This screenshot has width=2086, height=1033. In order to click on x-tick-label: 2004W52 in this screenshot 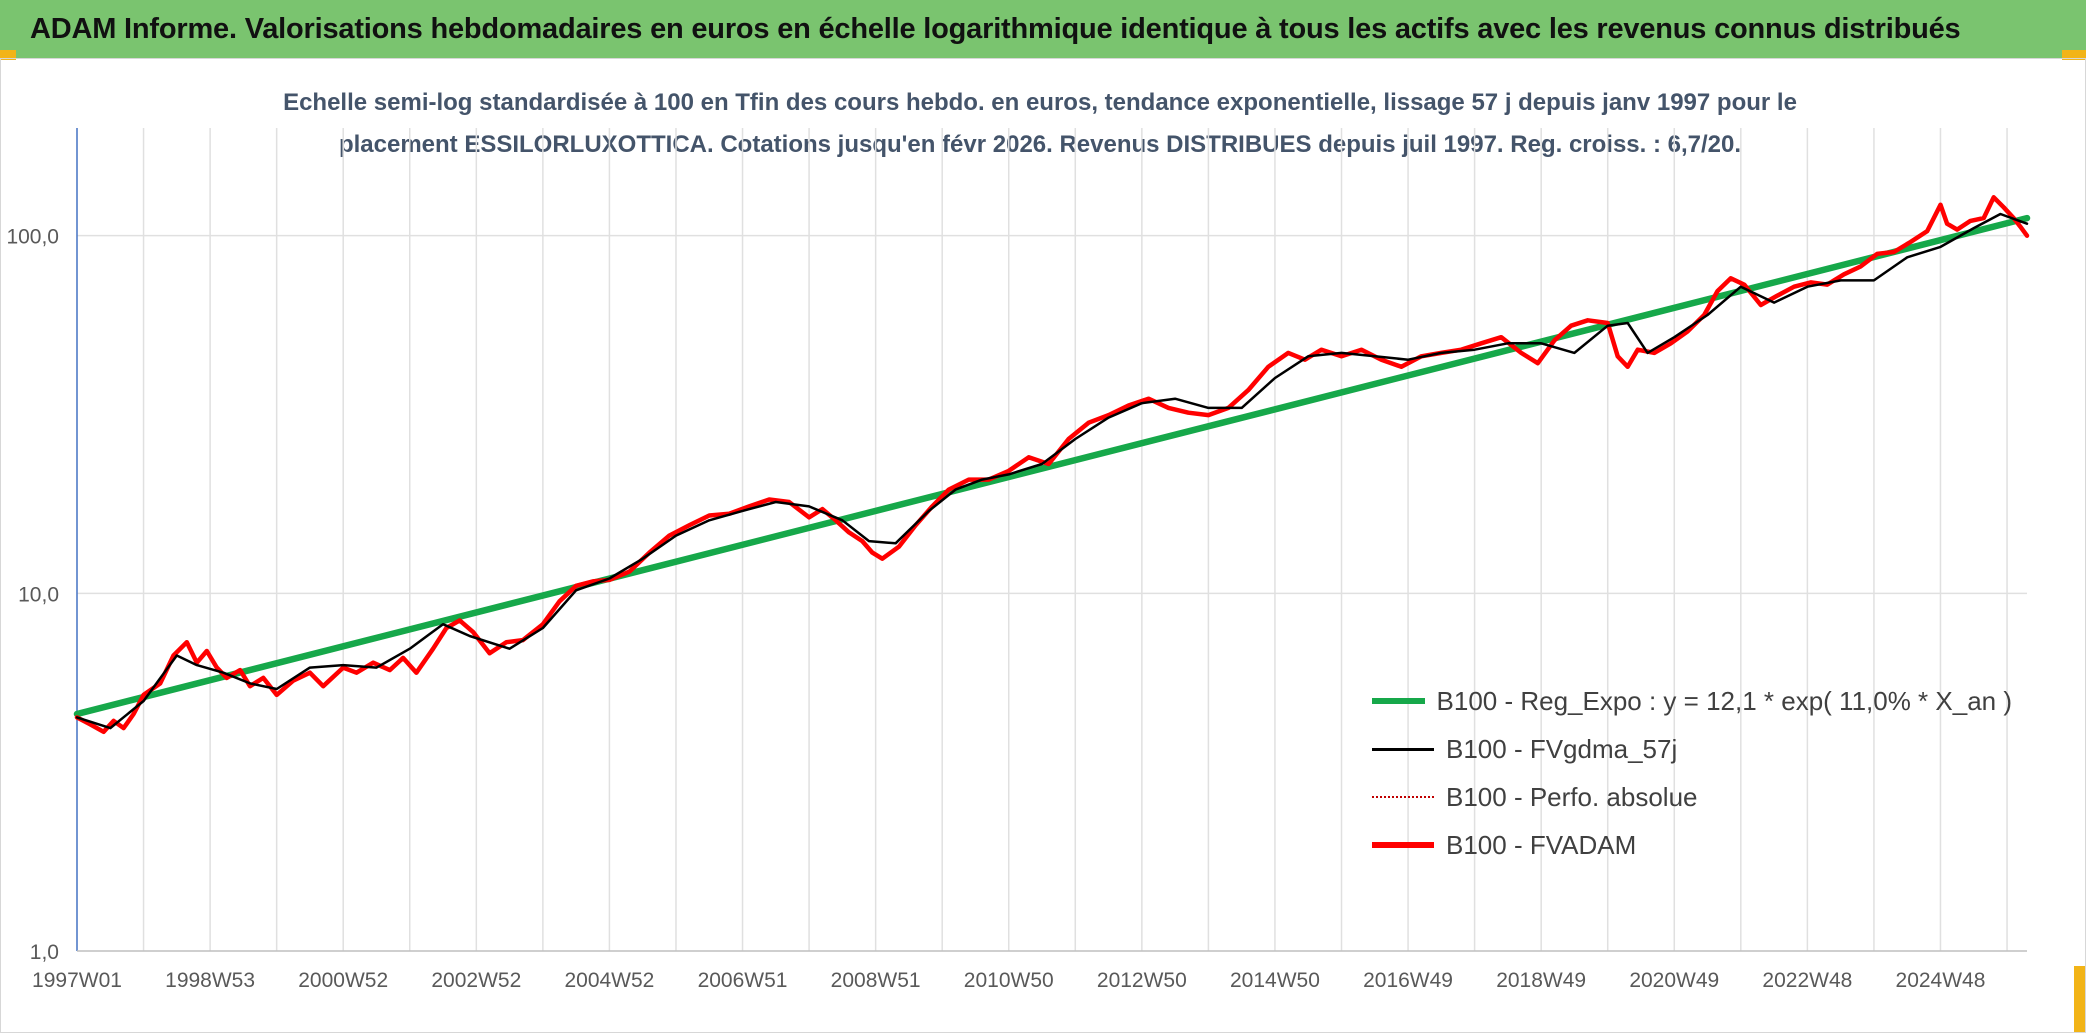, I will do `click(609, 980)`.